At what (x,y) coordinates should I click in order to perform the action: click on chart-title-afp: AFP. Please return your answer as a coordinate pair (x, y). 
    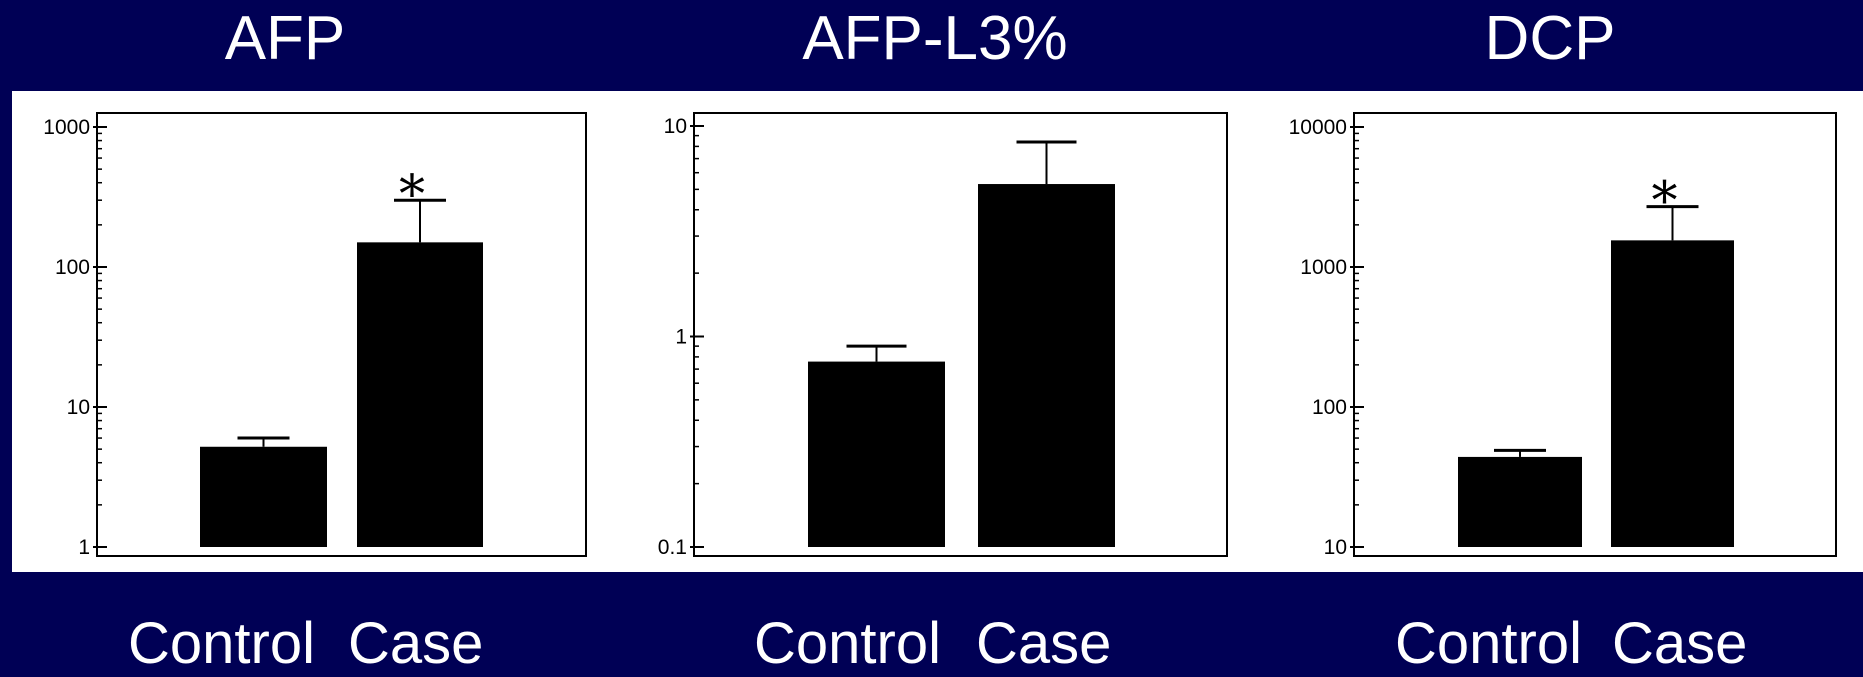
    Looking at the image, I should click on (285, 38).